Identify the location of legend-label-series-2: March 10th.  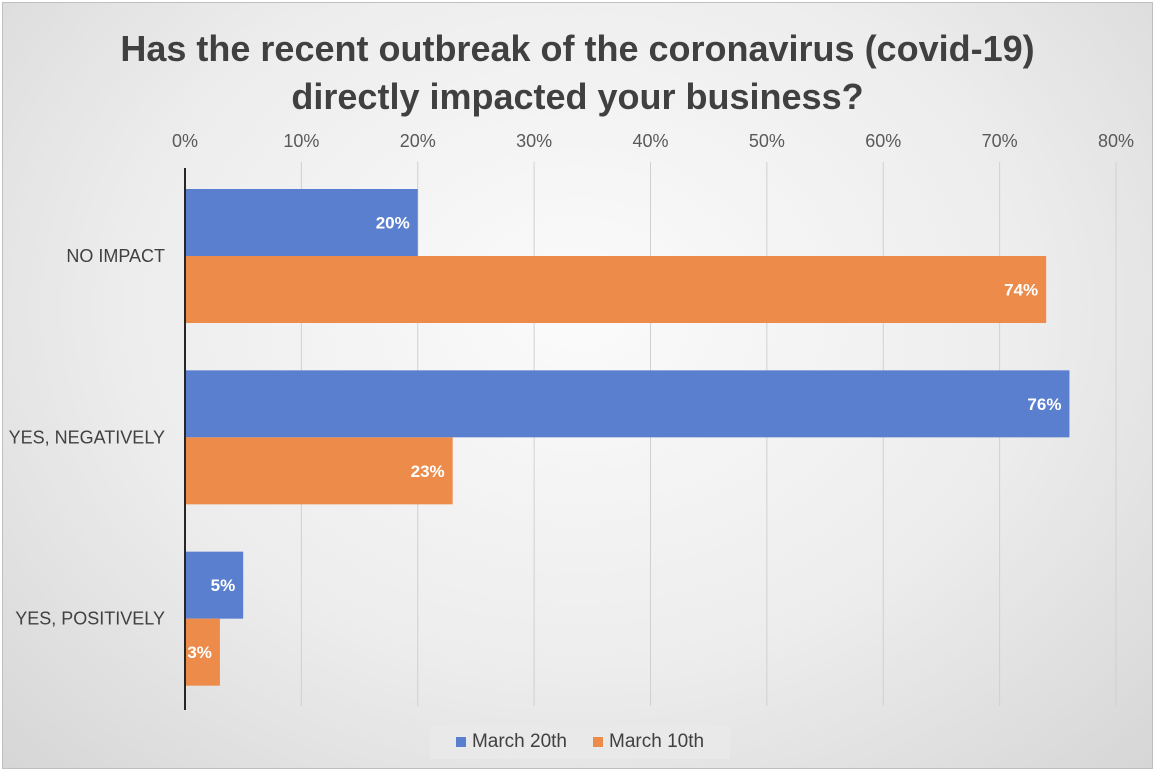
(657, 741).